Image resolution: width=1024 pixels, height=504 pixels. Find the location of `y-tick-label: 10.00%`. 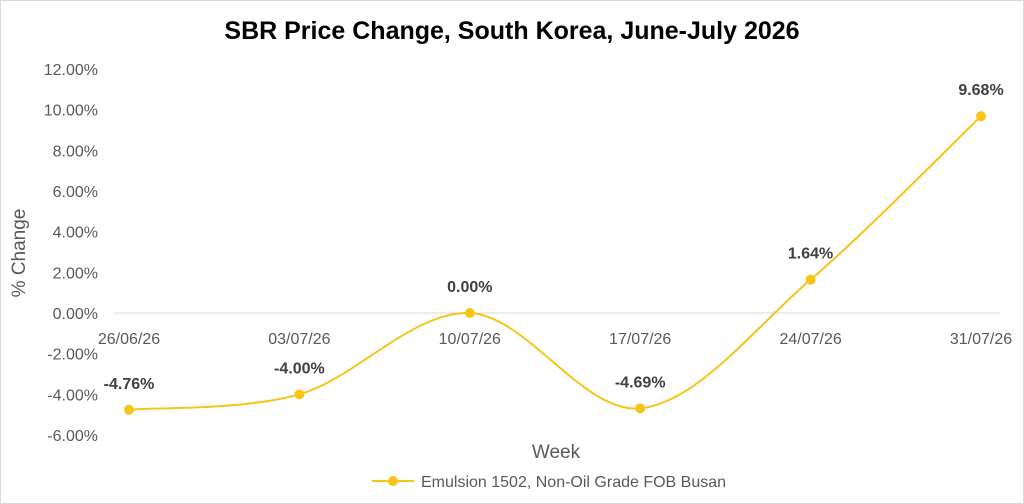

y-tick-label: 10.00% is located at coordinates (71, 111).